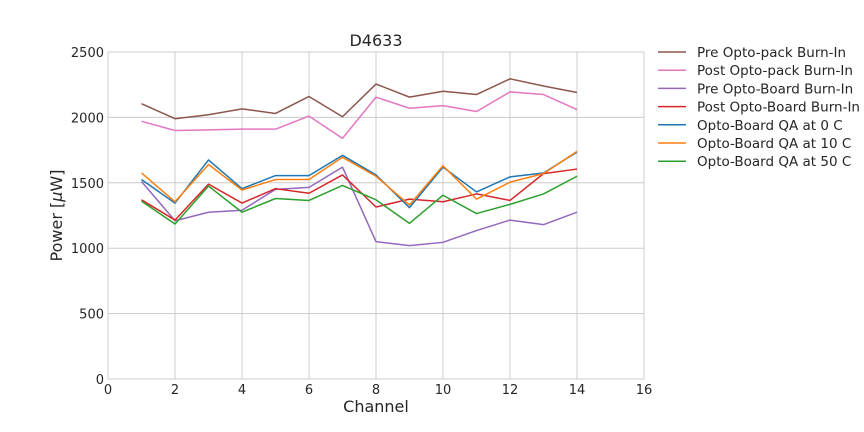  What do you see at coordinates (775, 71) in the screenshot?
I see `legend-label: Post Opto-pack Burn-In` at bounding box center [775, 71].